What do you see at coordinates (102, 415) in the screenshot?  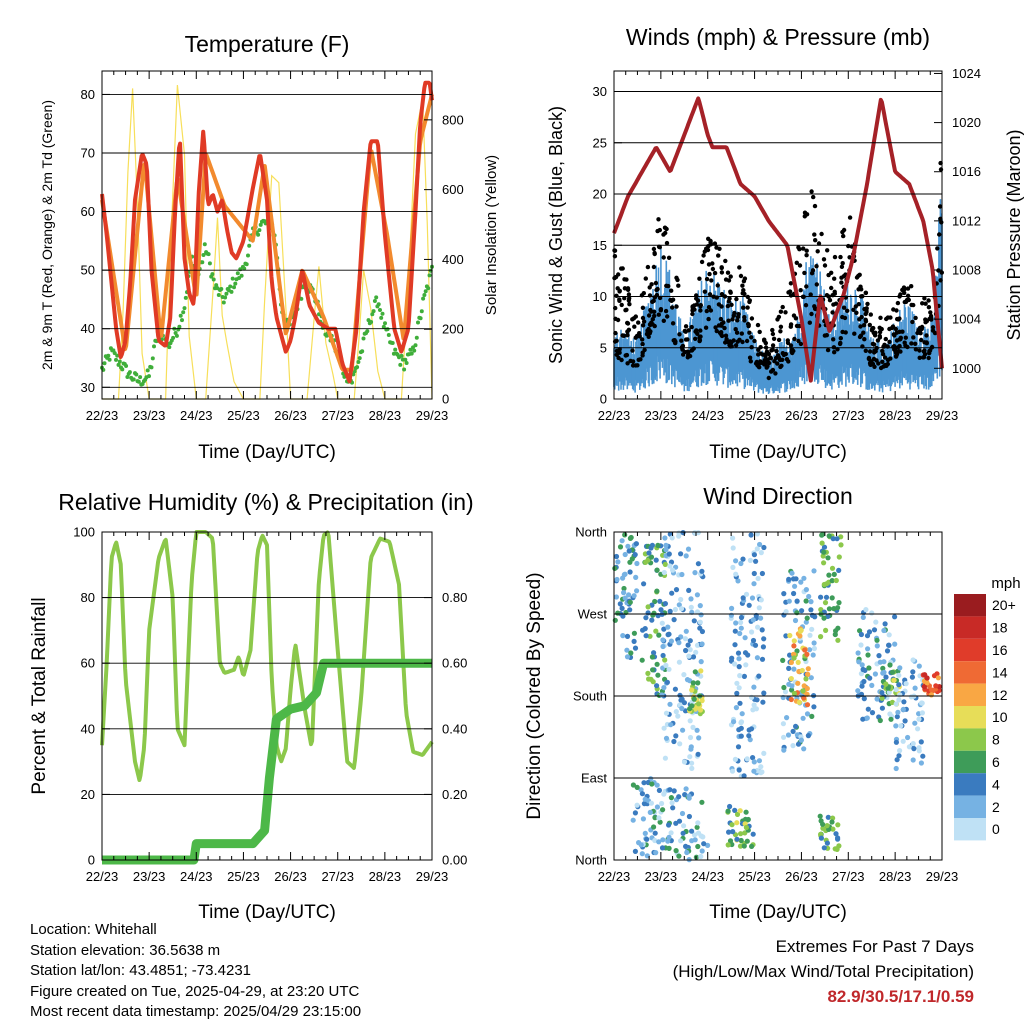 I see `temp-xtick-label: 22/23` at bounding box center [102, 415].